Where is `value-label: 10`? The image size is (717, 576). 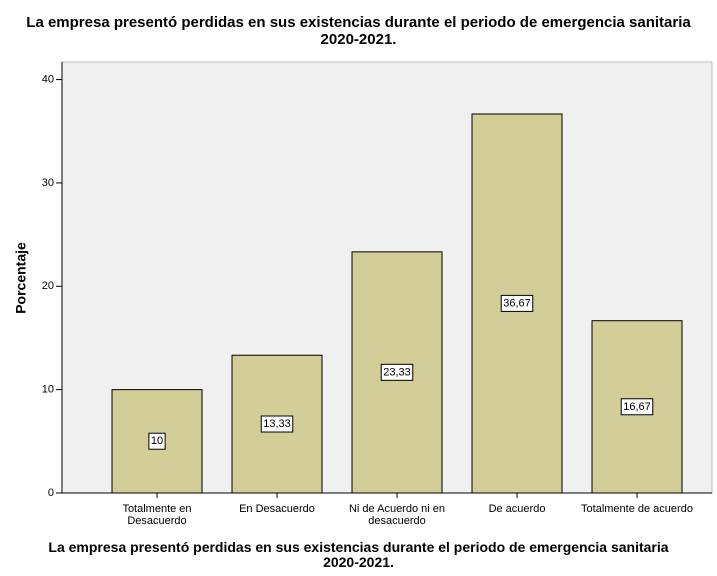 value-label: 10 is located at coordinates (157, 441).